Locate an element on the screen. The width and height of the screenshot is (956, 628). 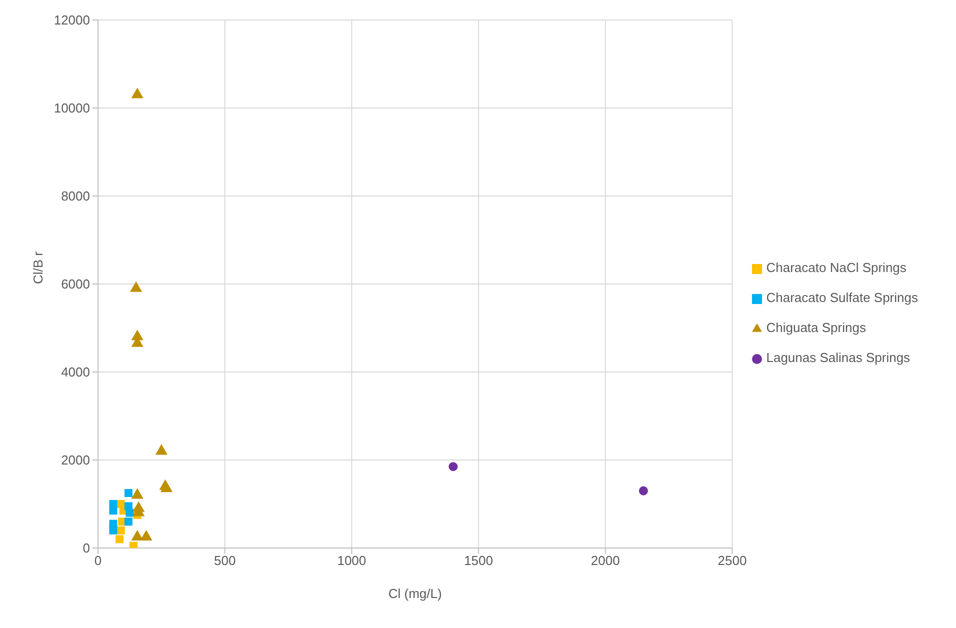
y-tick-label: 2000 is located at coordinates (75, 460).